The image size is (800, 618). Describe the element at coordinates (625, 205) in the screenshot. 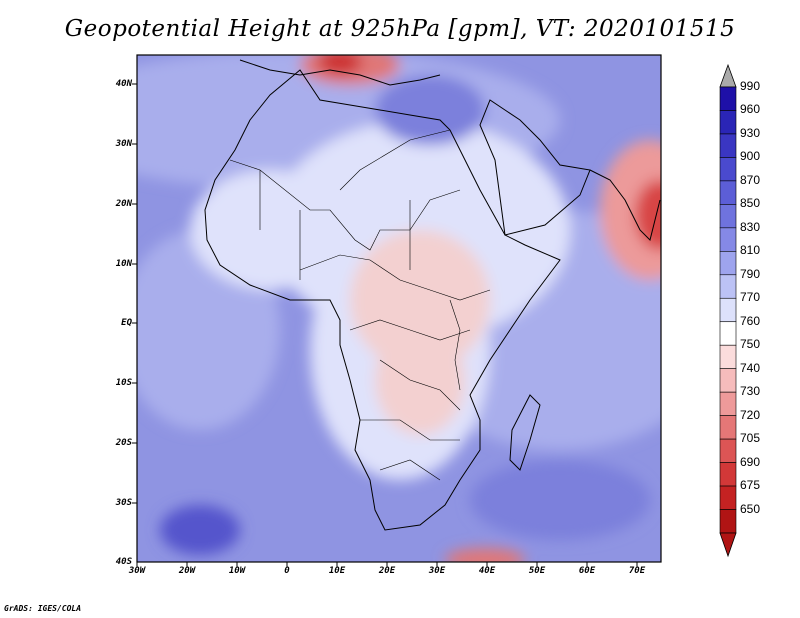

I see `india-coast` at that location.